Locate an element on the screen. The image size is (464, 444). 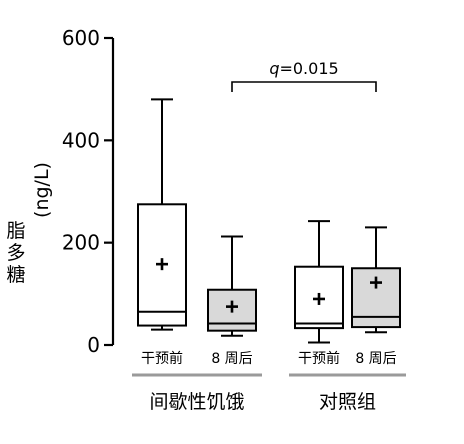
group-label: 间歇性饥饿 is located at coordinates (196, 402).